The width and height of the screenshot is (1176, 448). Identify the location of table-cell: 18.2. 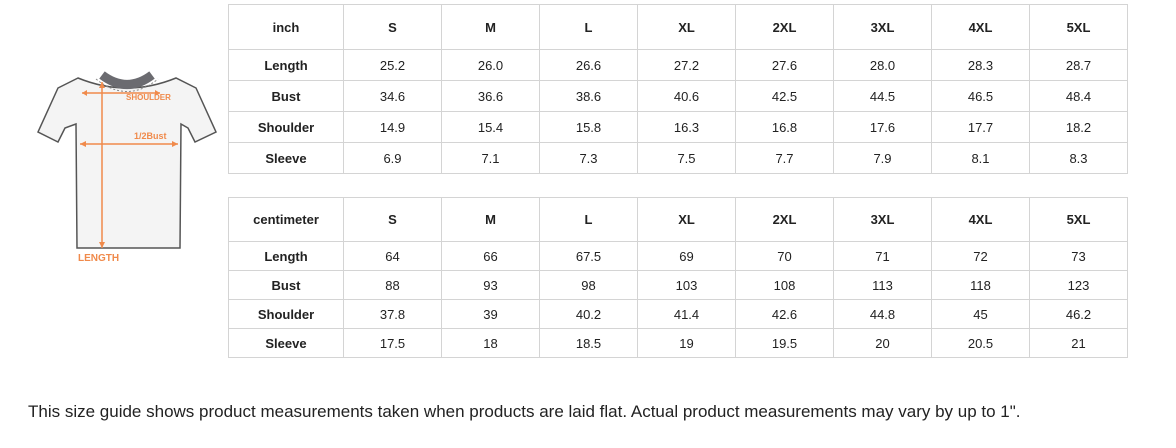
(1078, 127).